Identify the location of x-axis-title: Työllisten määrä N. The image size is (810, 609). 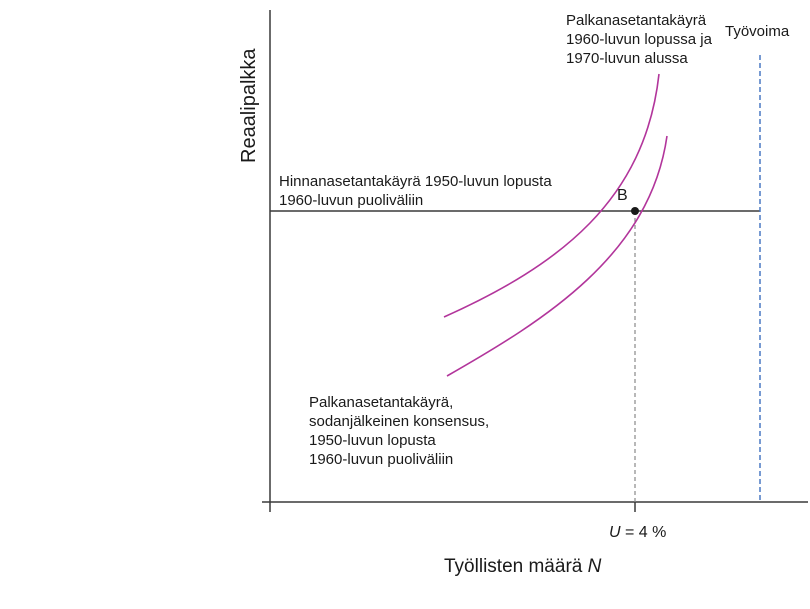
(522, 567).